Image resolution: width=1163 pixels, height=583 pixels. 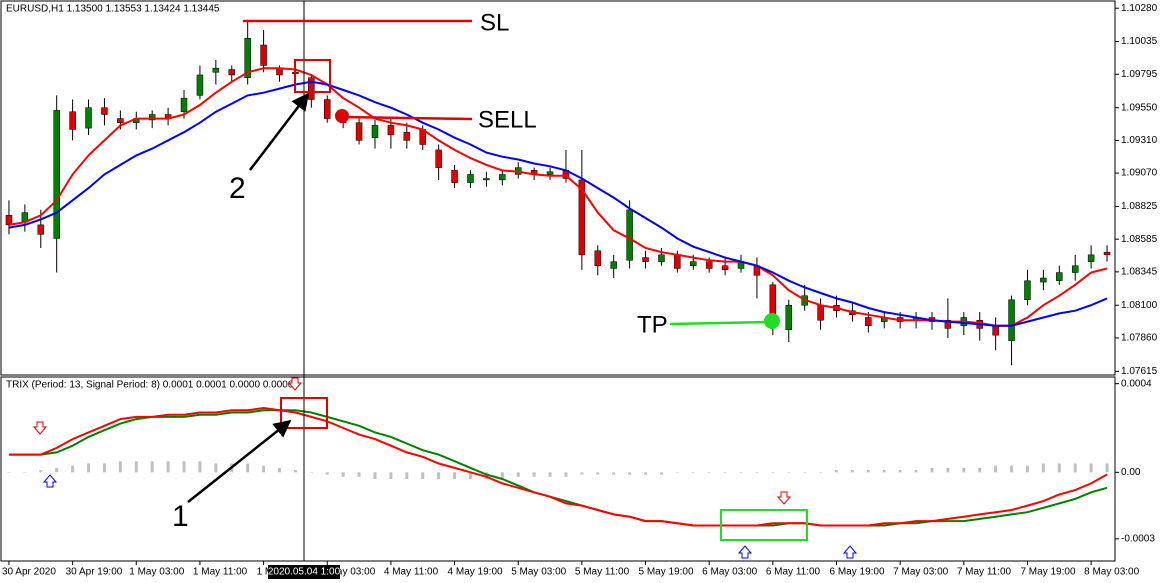 What do you see at coordinates (1111, 572) in the screenshot?
I see `x-tick-label: 8 May 03:00` at bounding box center [1111, 572].